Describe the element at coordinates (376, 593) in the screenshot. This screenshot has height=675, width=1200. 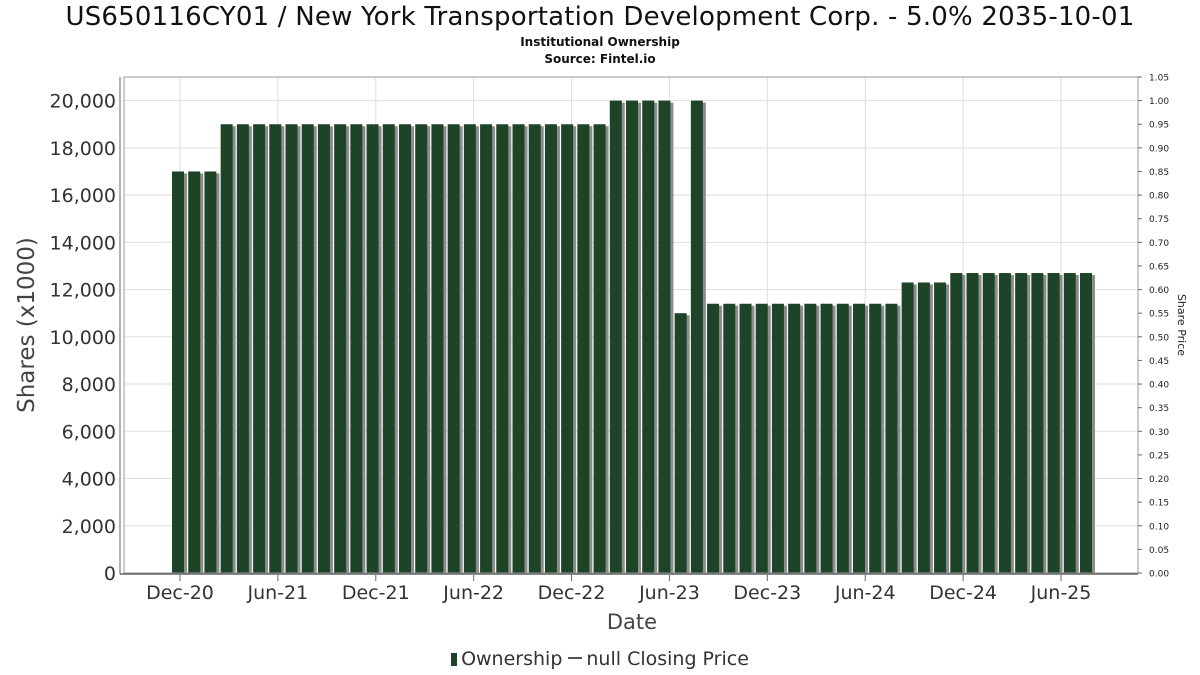
I see `x-tick-label: Dec-21` at that location.